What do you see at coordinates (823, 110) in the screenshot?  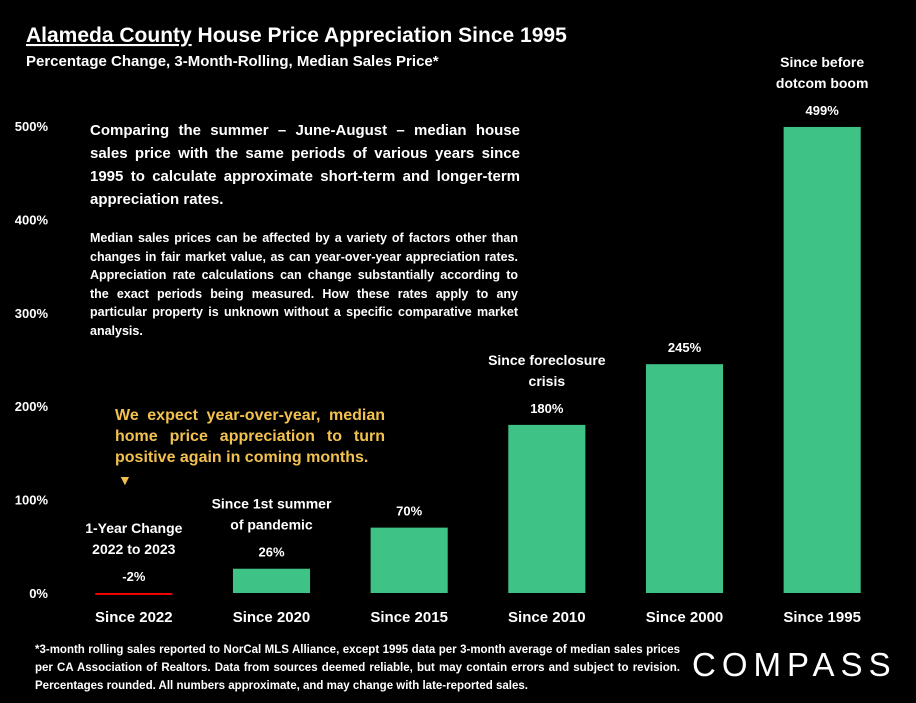 I see `value-label: 499%` at bounding box center [823, 110].